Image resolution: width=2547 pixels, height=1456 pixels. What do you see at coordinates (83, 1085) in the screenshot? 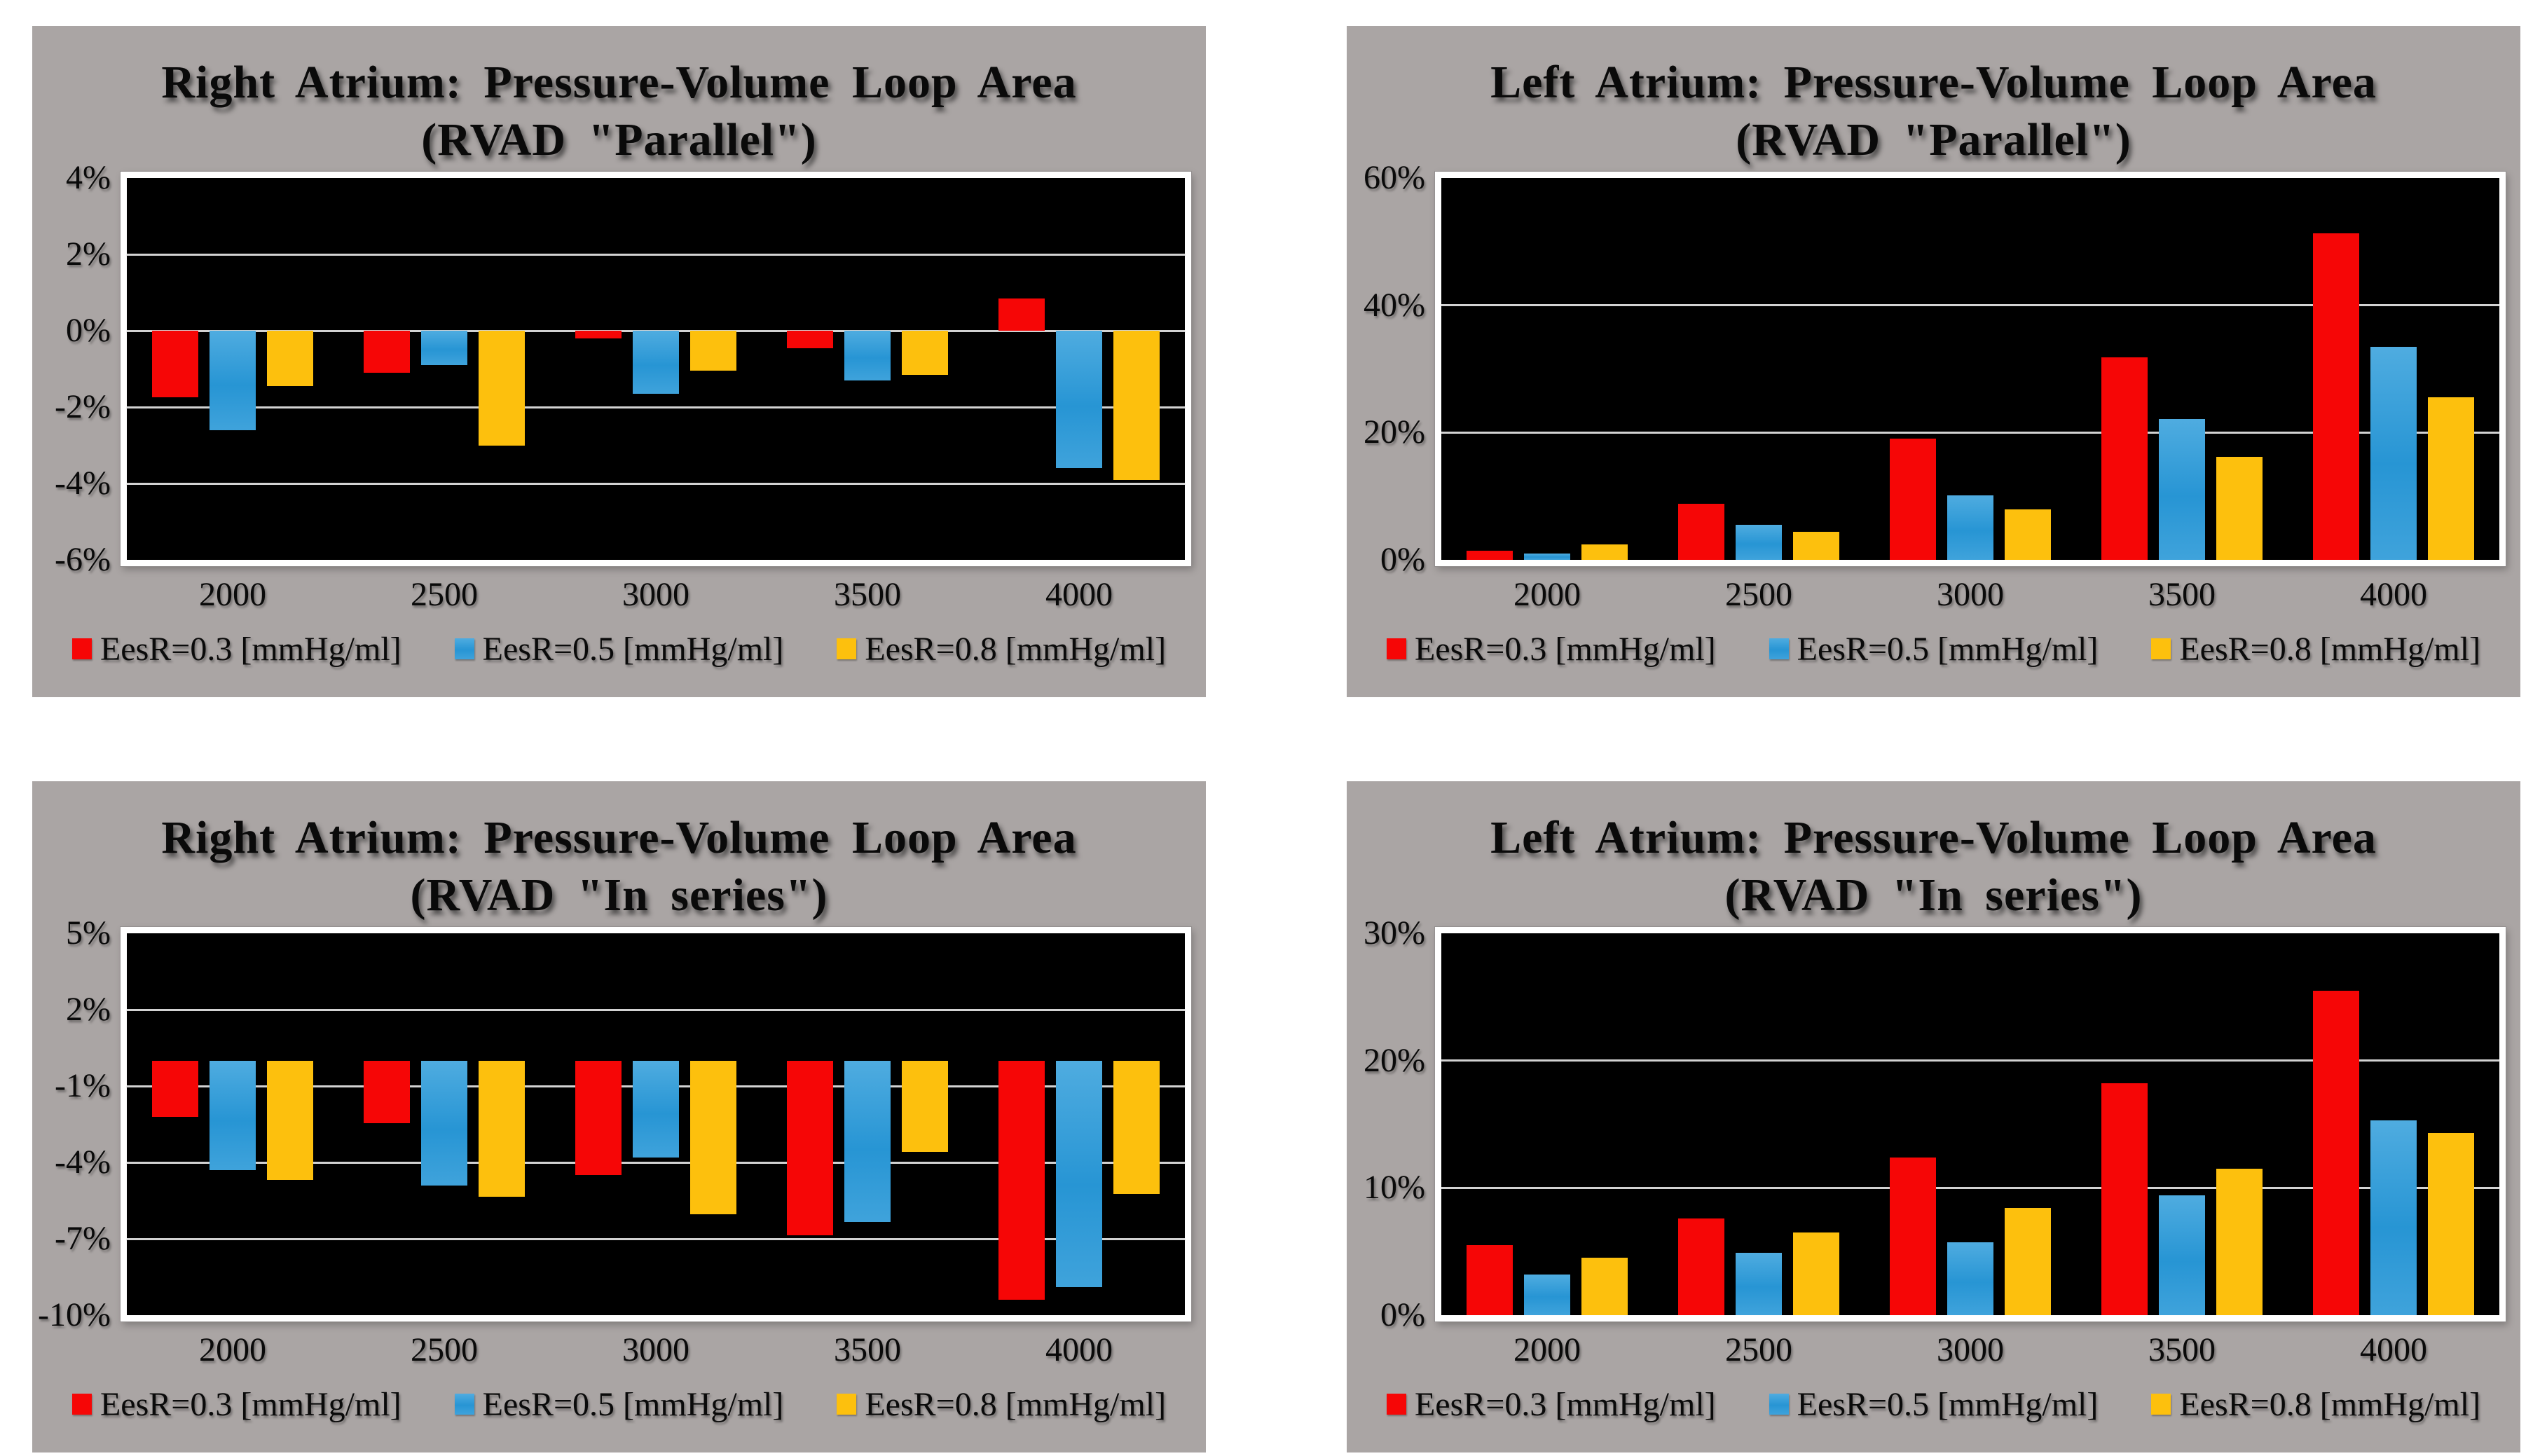
I see `y-tick-label: -1%` at bounding box center [83, 1085].